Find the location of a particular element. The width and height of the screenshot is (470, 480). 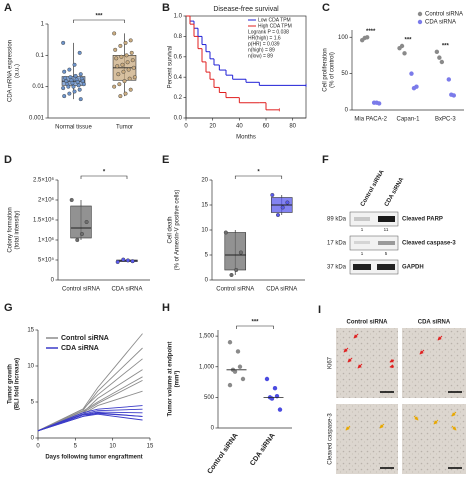

significance: * is located at coordinates (104, 173).